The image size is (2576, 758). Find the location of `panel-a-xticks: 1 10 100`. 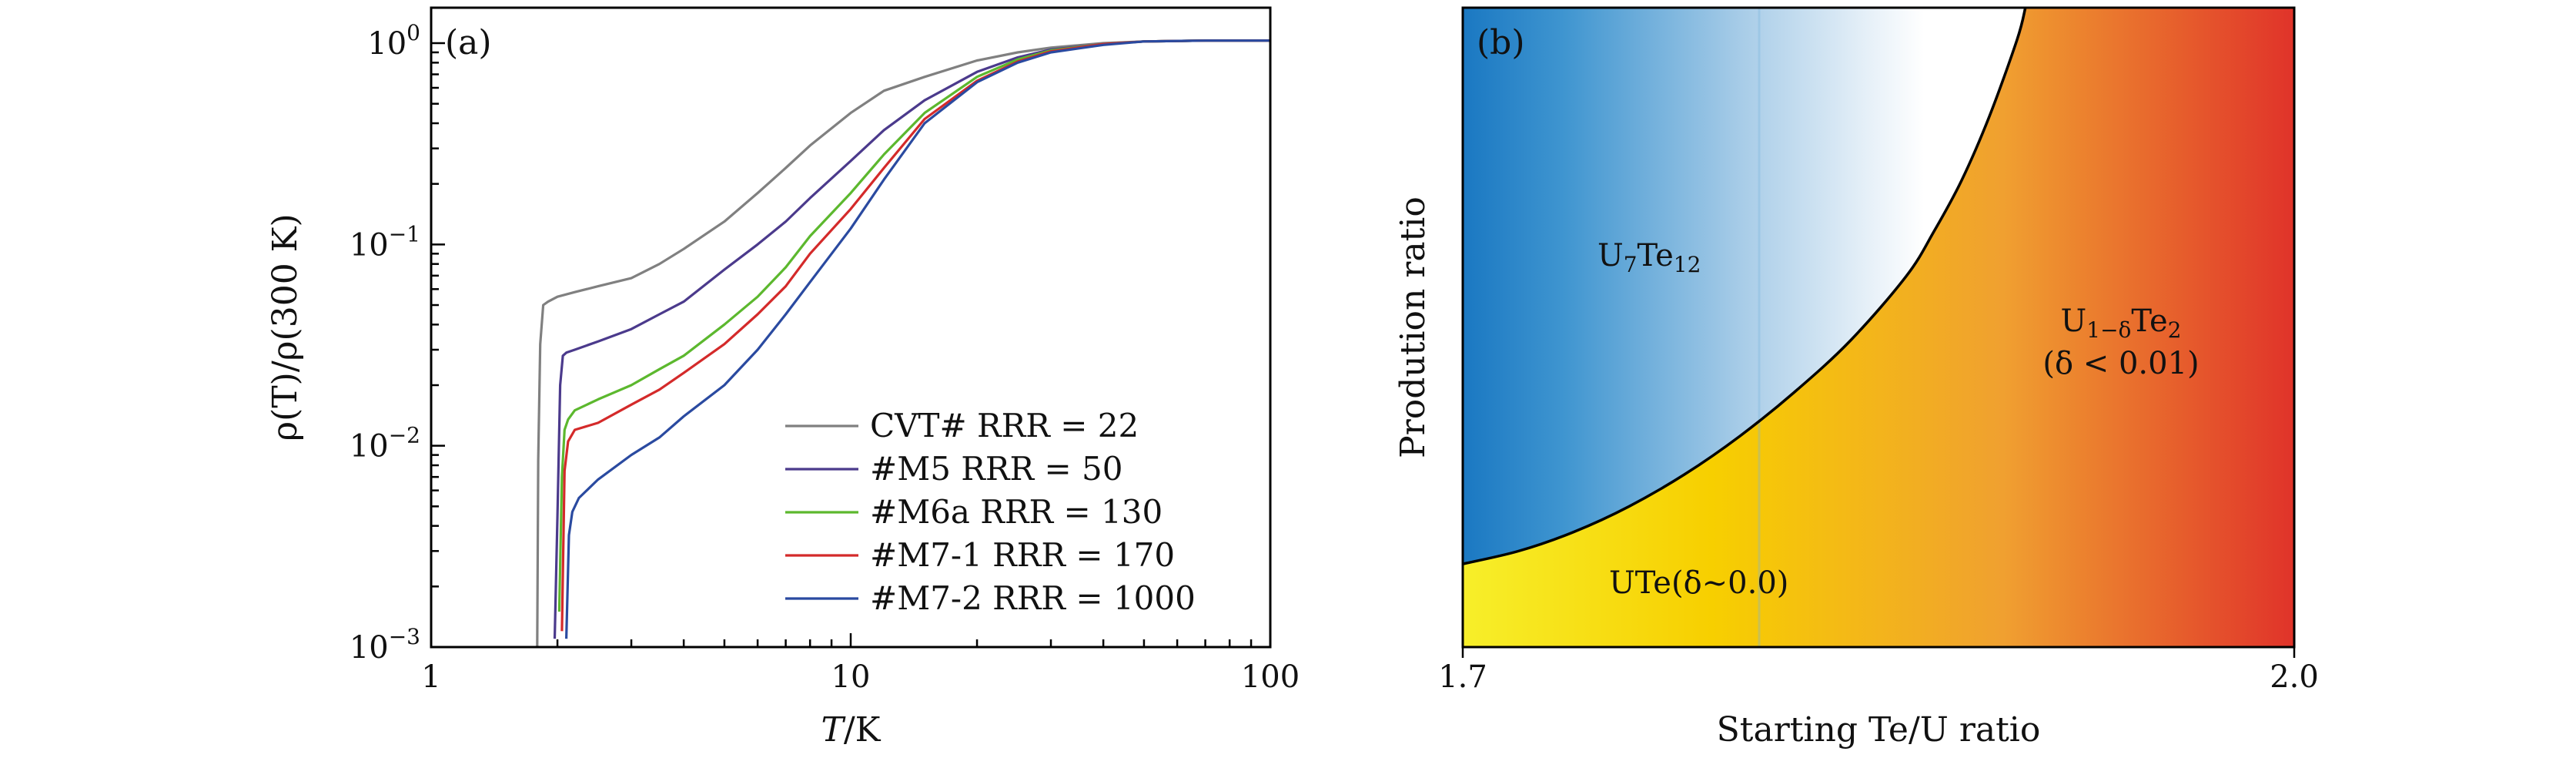

panel-a-xticks: 1 10 100 is located at coordinates (860, 664).